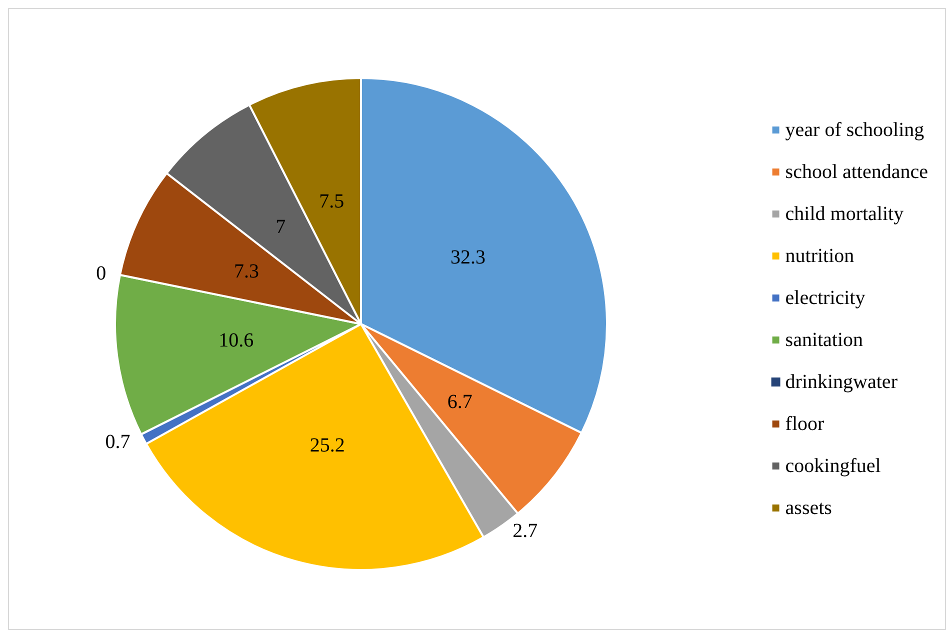 The height and width of the screenshot is (631, 948). What do you see at coordinates (331, 201) in the screenshot?
I see `data-label: 7.5` at bounding box center [331, 201].